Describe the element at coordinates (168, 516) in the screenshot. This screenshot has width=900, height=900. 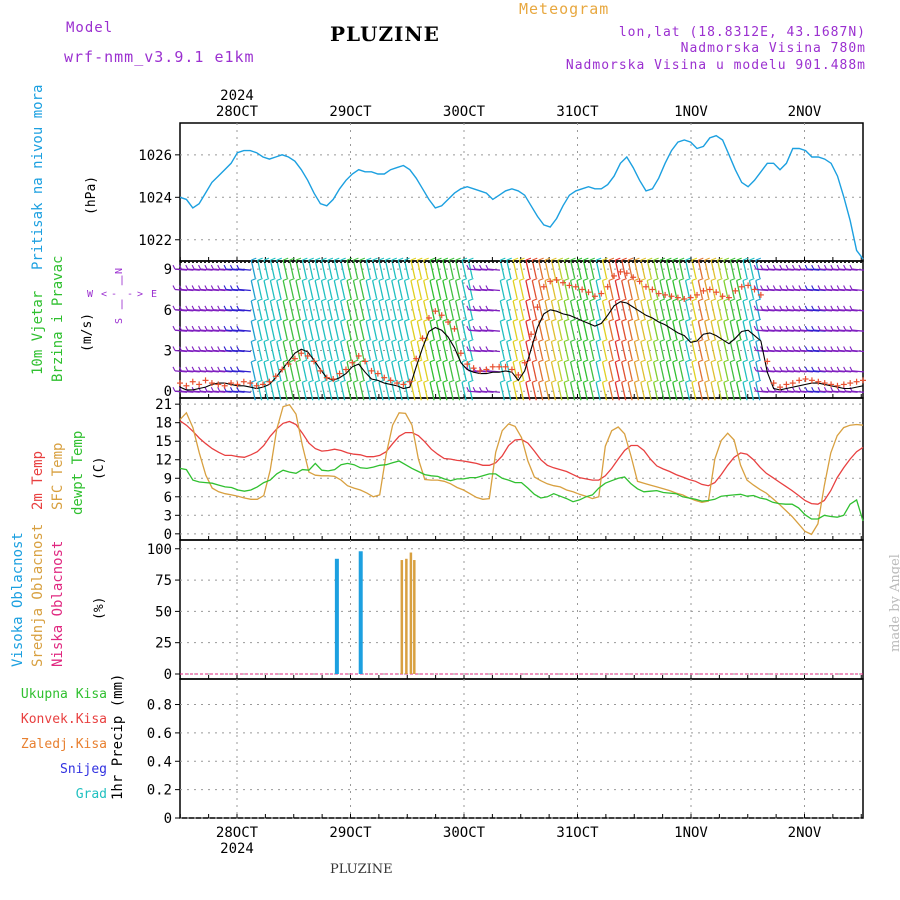
I see `y-tick-label: 3` at that location.